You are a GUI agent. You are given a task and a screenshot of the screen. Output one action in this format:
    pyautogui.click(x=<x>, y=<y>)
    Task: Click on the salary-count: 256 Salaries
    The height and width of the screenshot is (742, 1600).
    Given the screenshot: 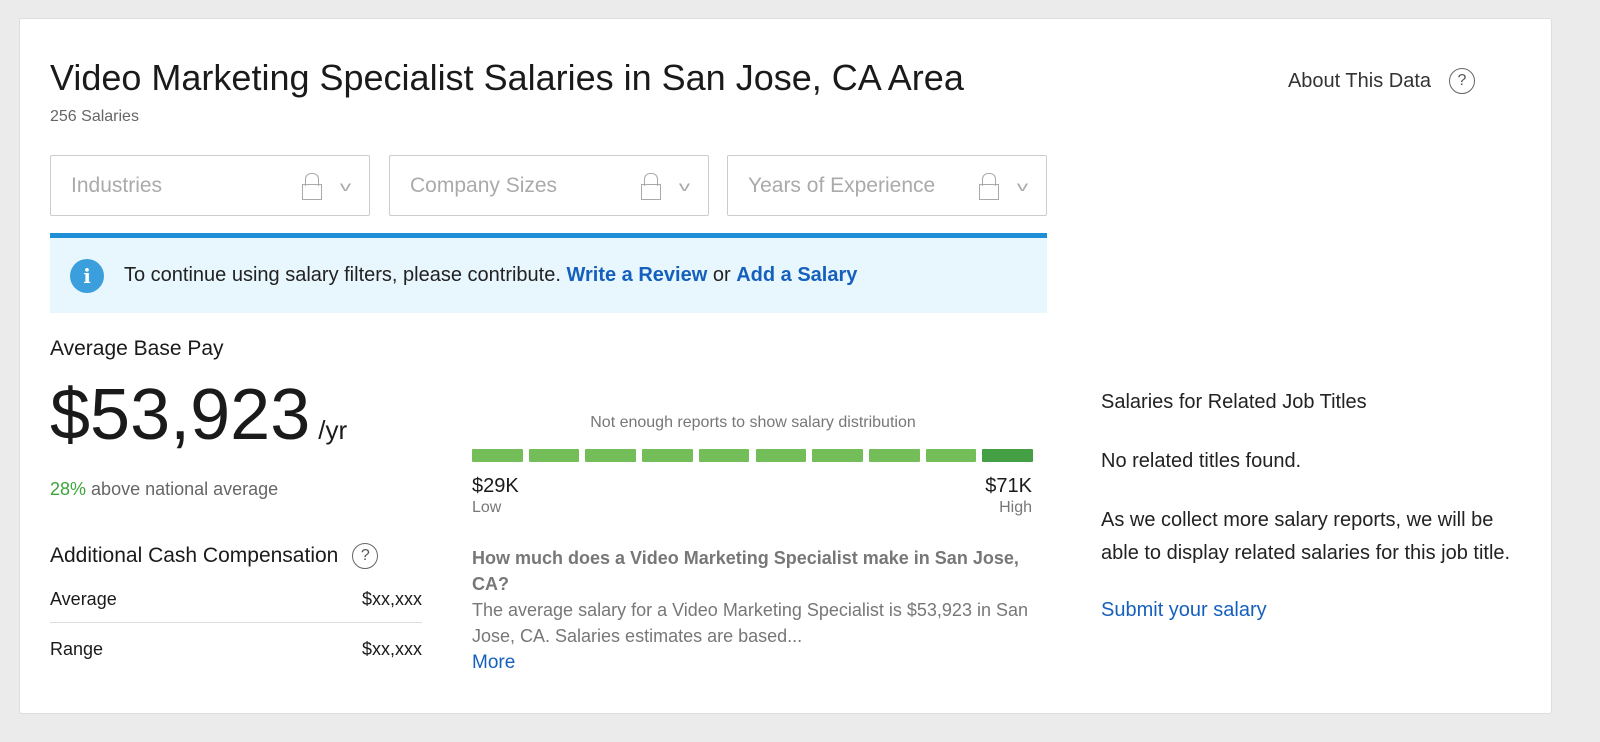 What is the action you would take?
    pyautogui.click(x=94, y=116)
    